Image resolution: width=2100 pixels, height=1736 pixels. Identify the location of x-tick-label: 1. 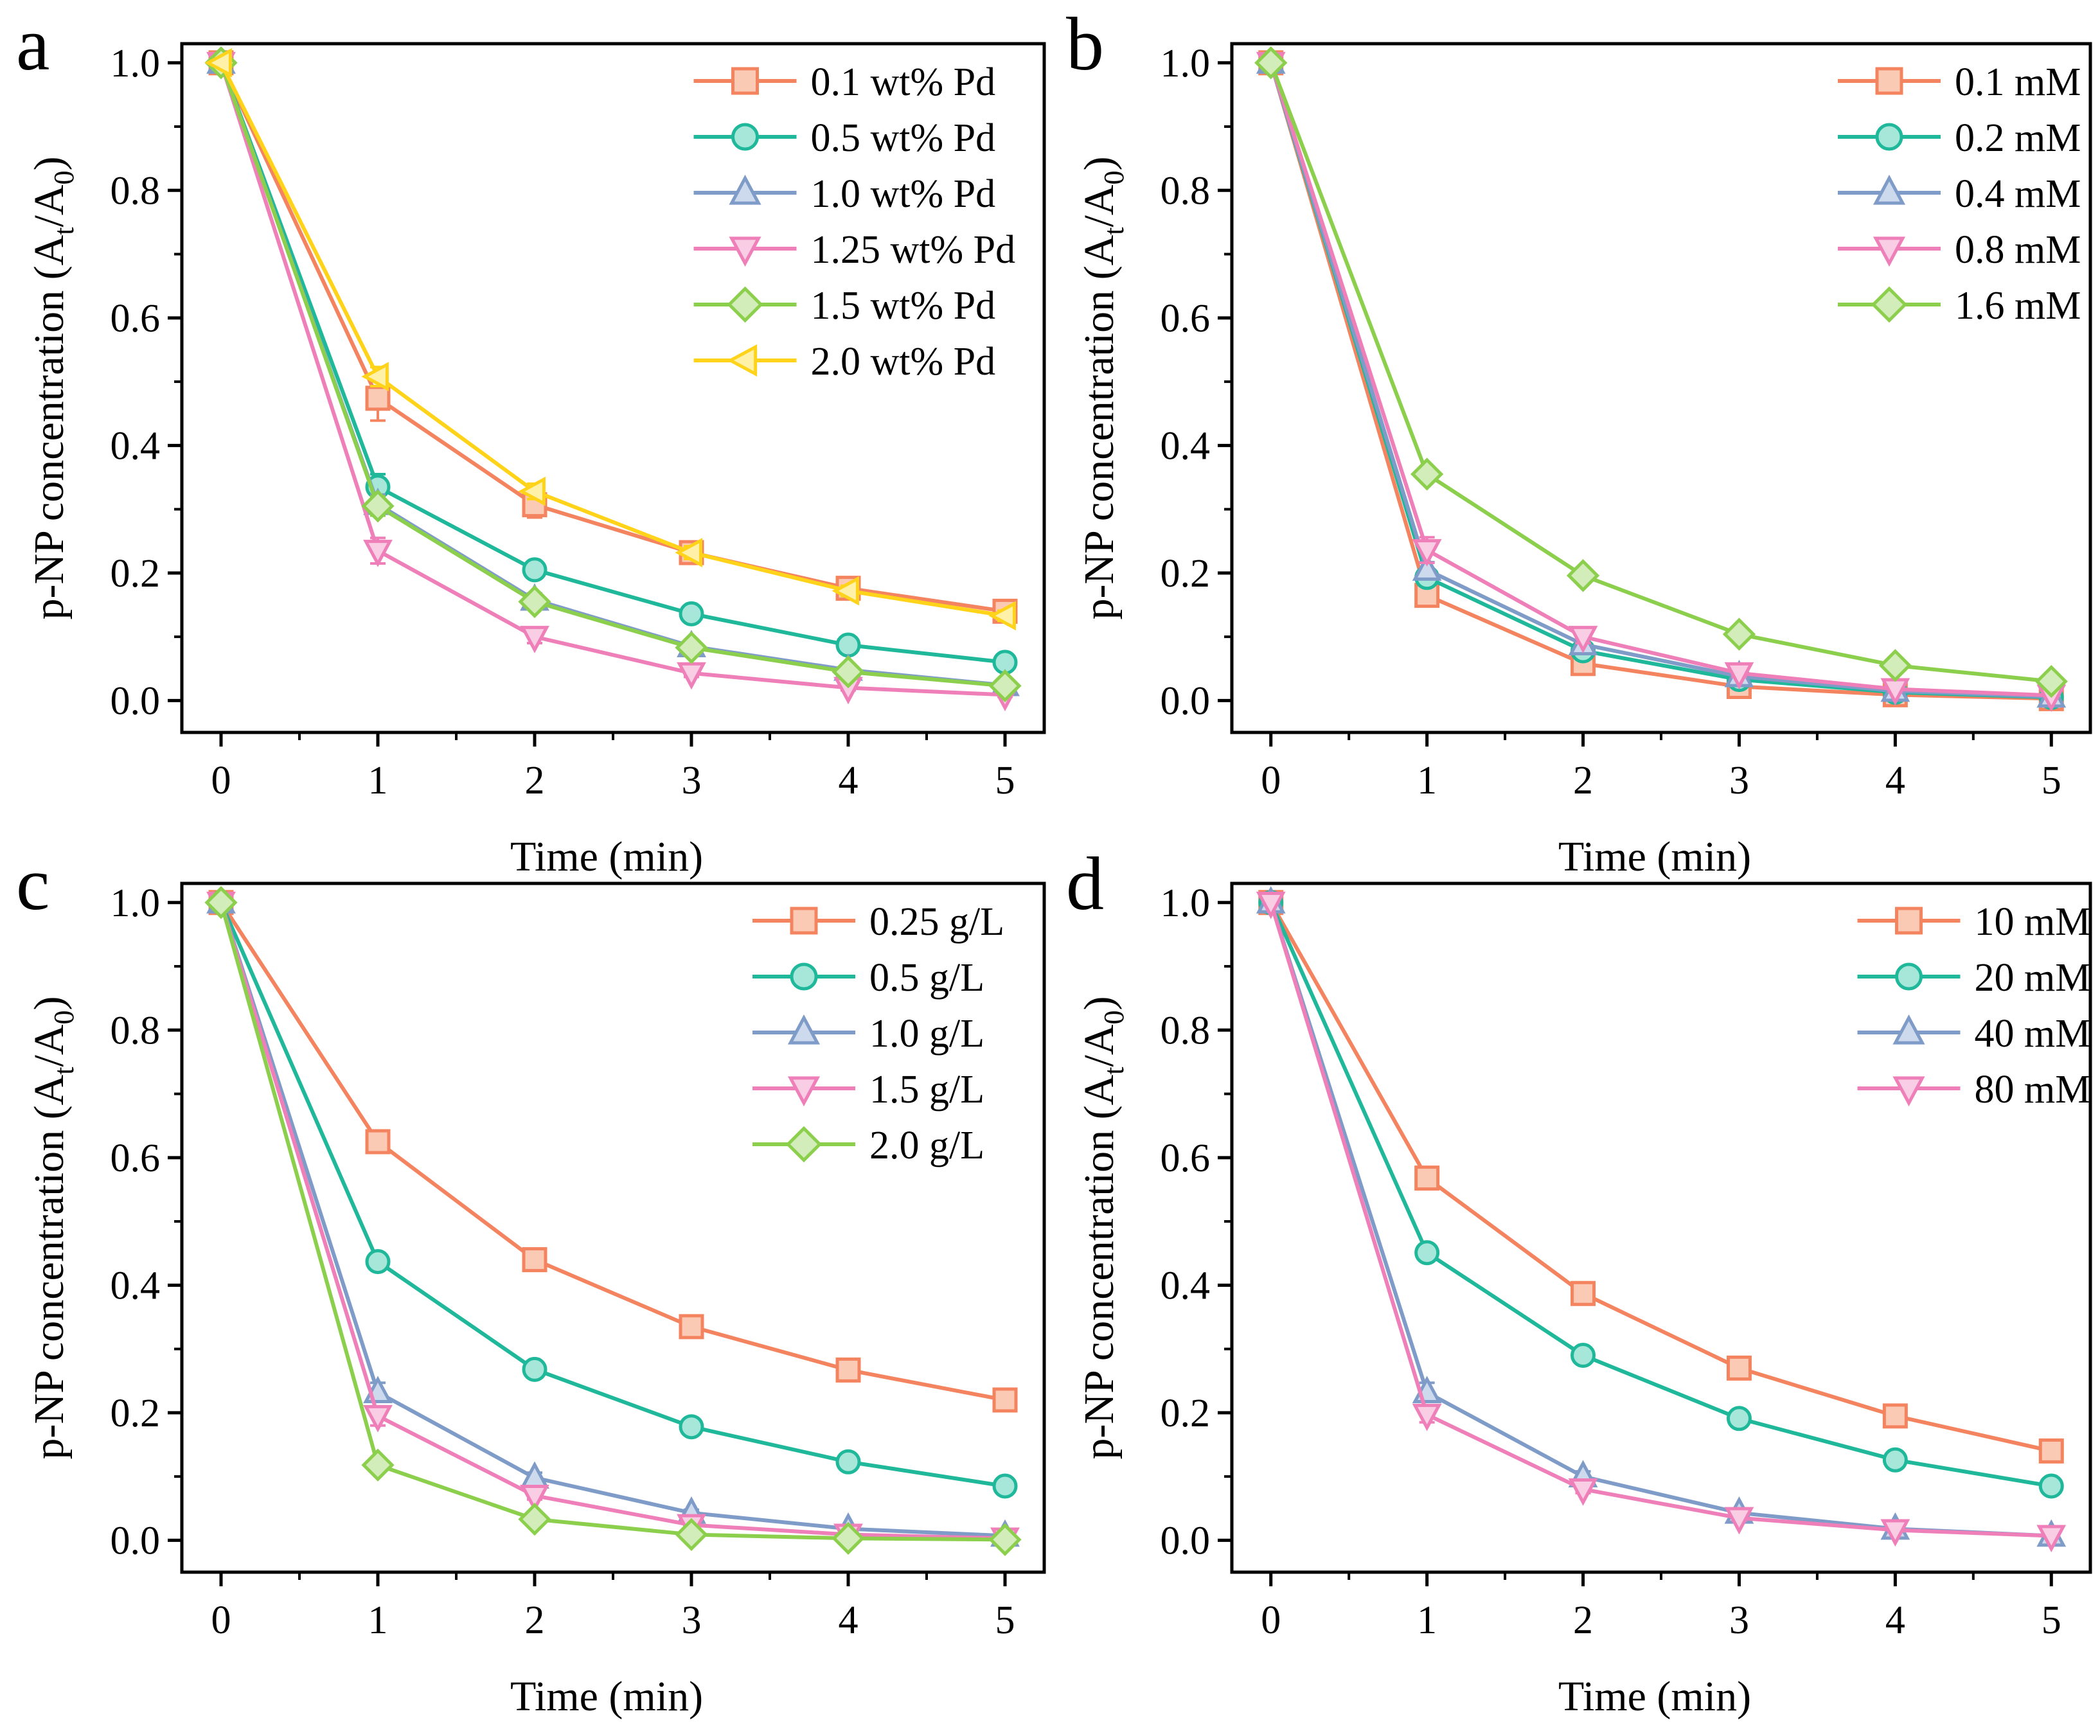
(1427, 1620).